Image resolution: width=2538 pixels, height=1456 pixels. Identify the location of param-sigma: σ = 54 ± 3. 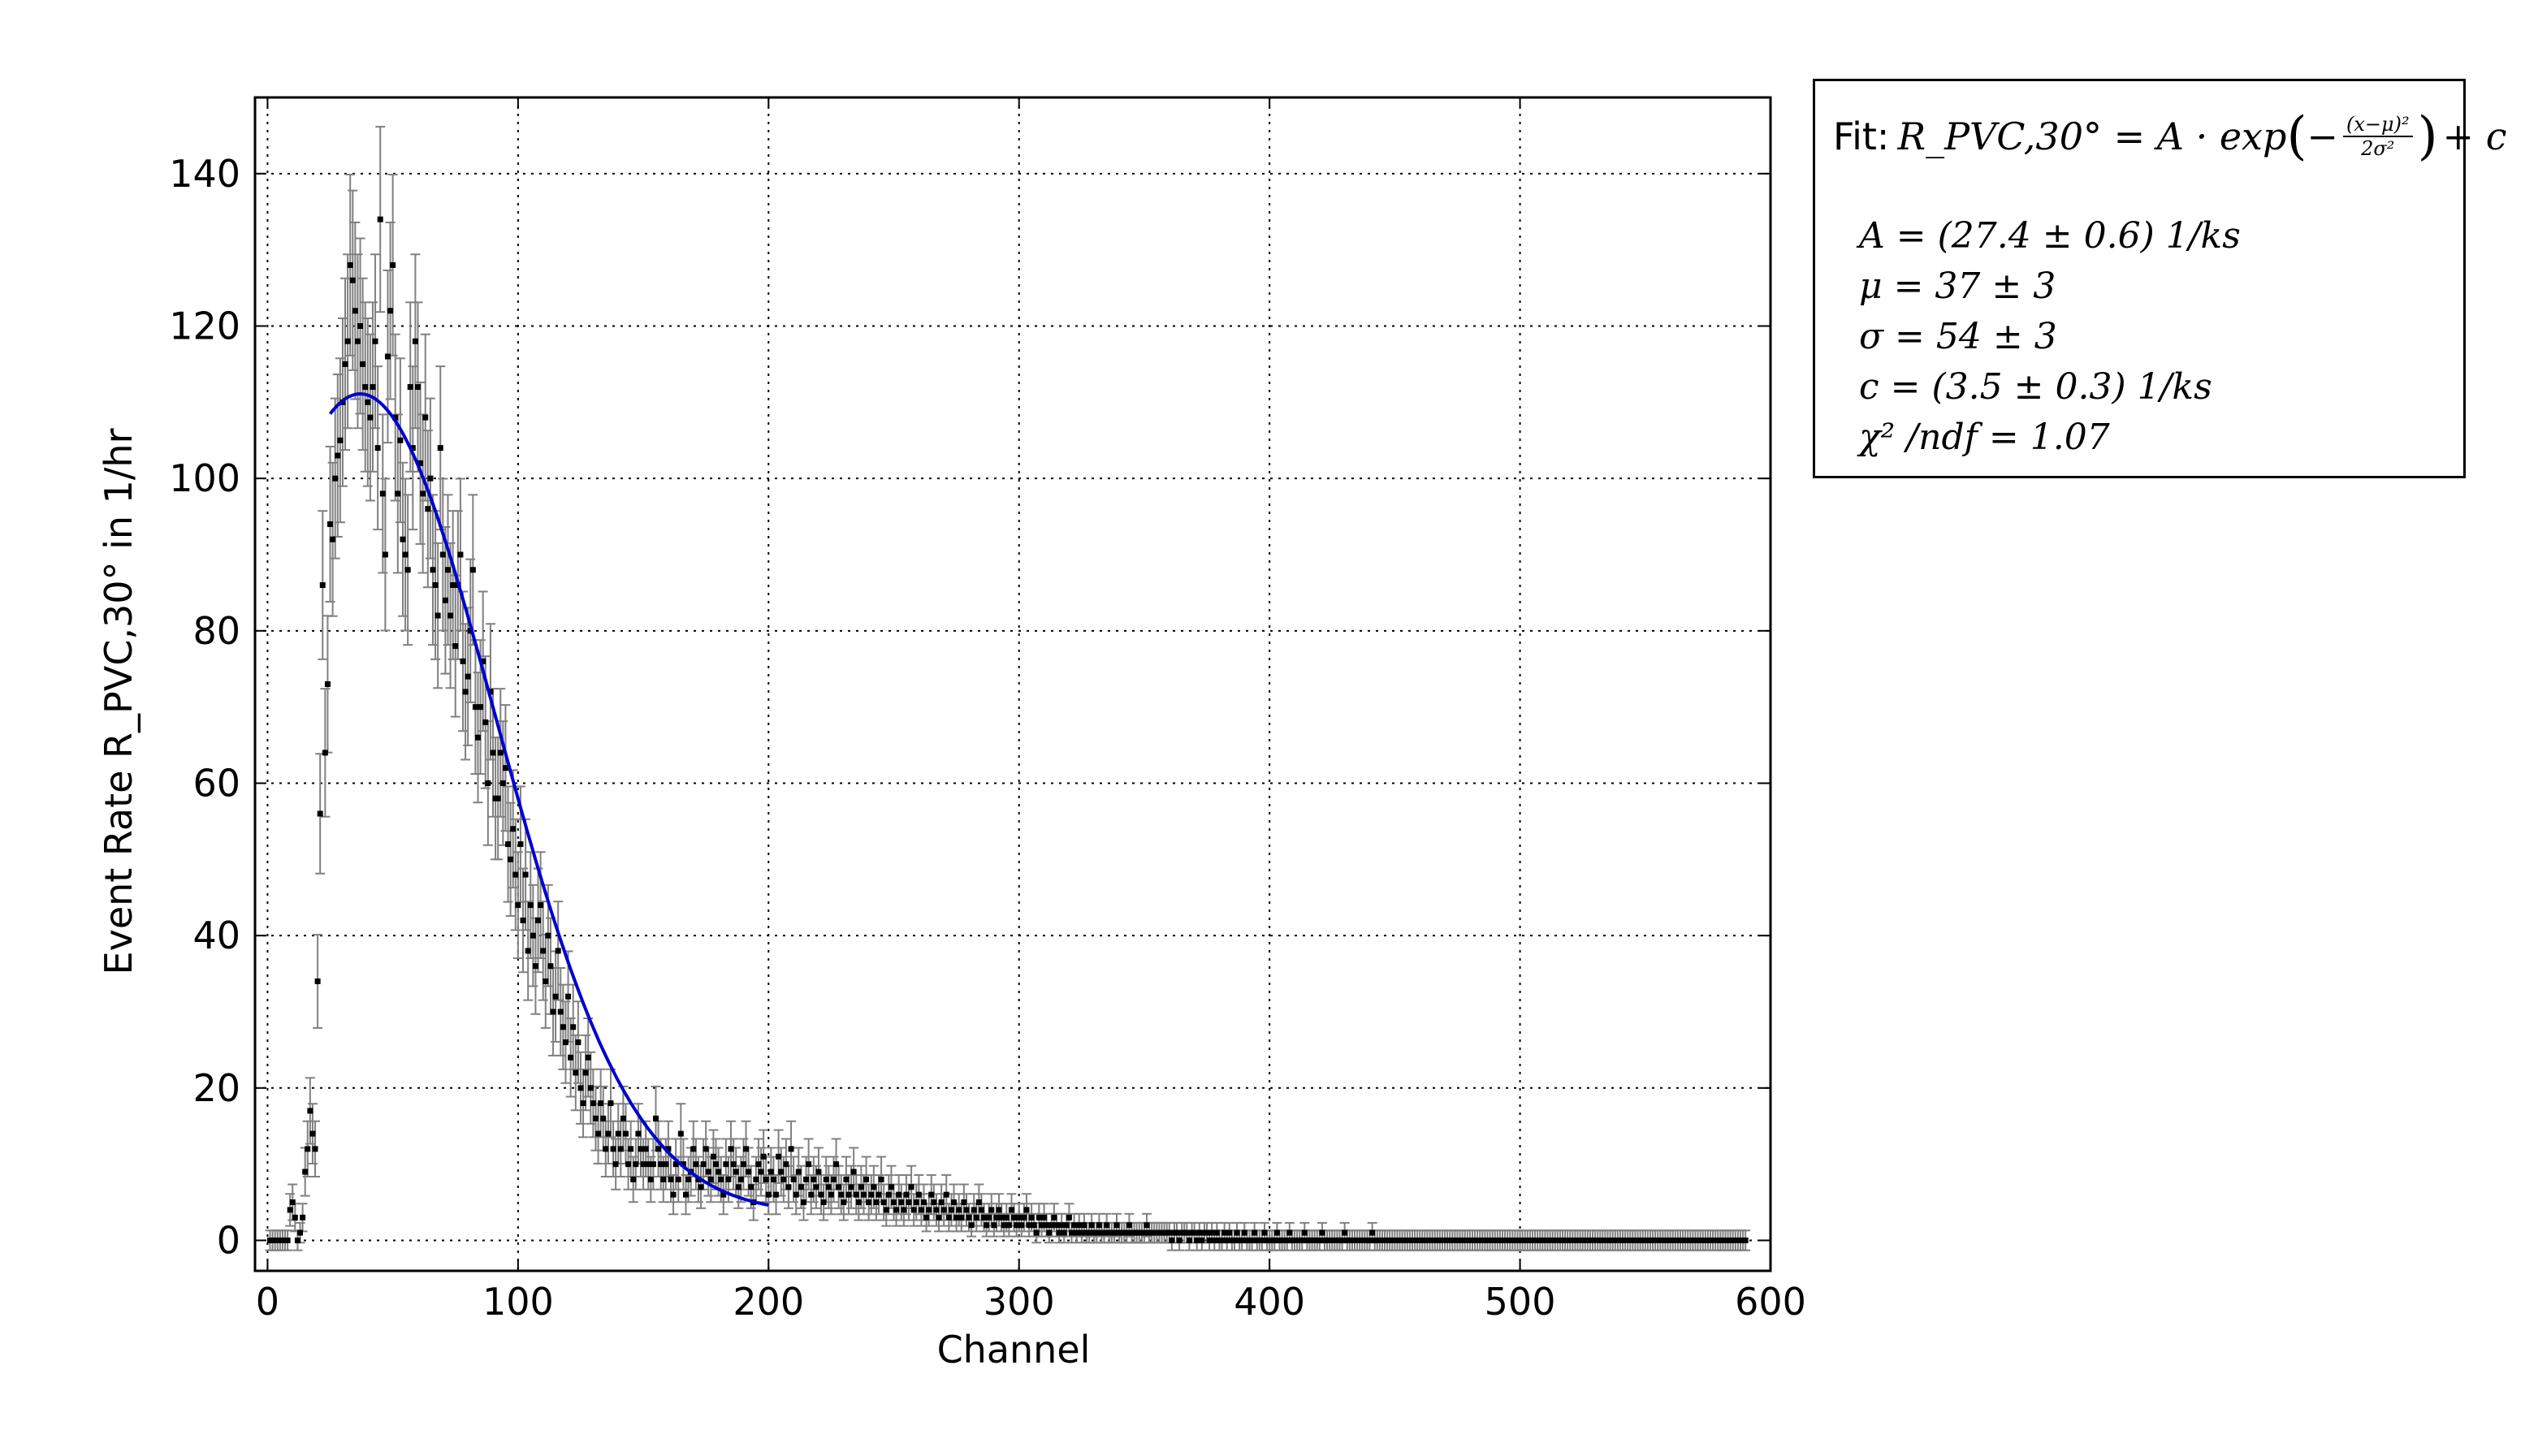
(1958, 336).